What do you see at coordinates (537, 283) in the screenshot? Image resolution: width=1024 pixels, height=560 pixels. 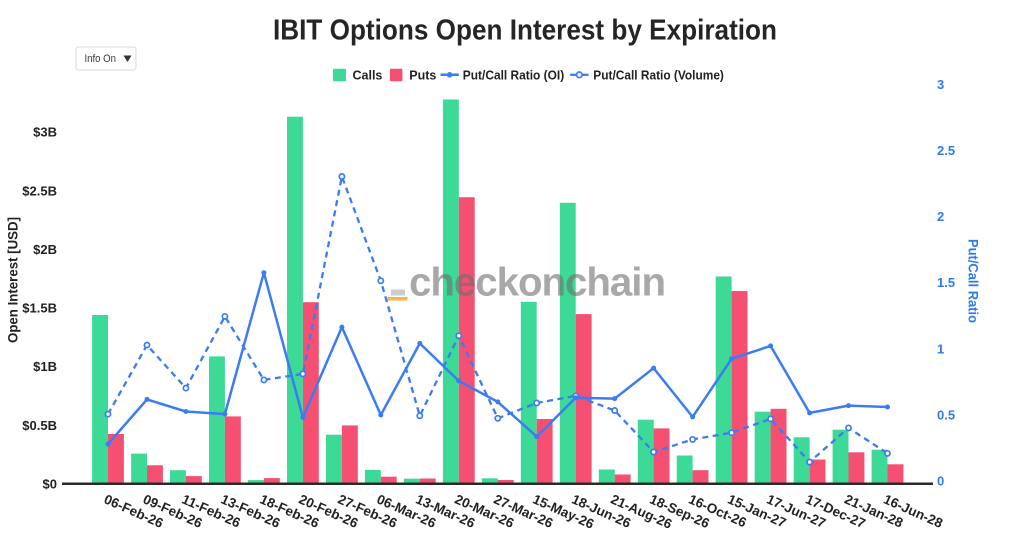 I see `svg-text: checkonchain` at bounding box center [537, 283].